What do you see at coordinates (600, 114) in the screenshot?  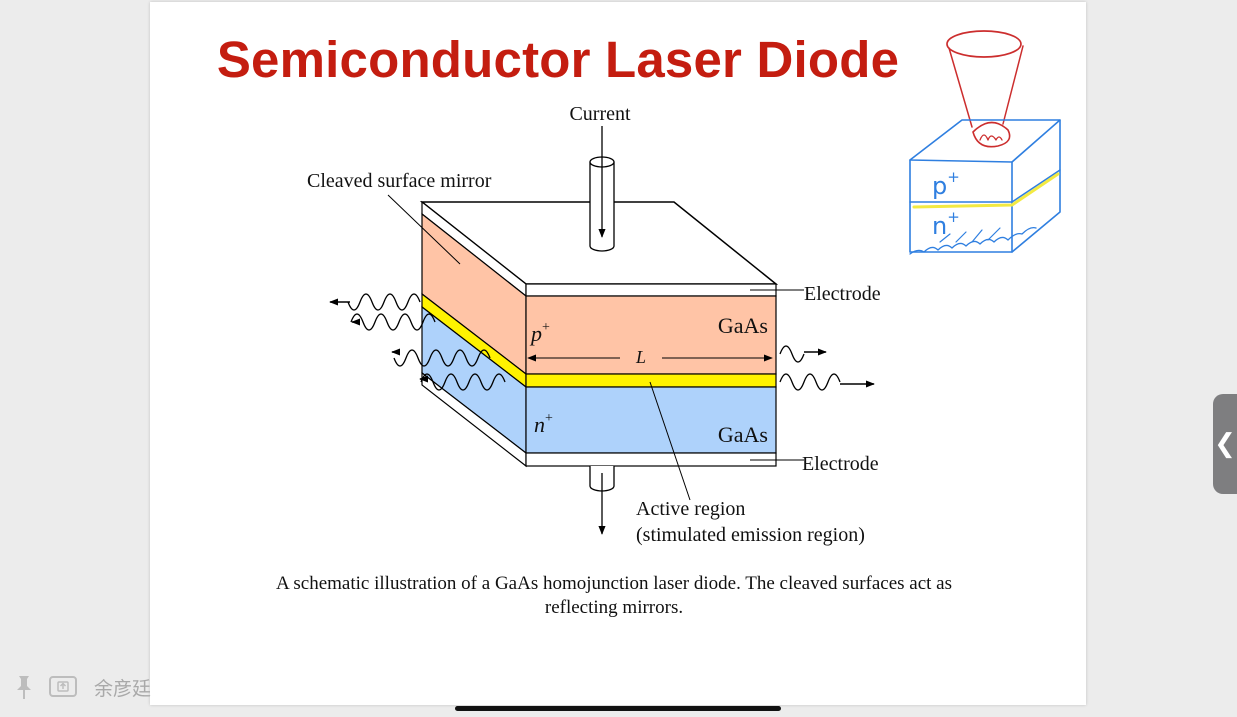 I see `current-label: Current` at bounding box center [600, 114].